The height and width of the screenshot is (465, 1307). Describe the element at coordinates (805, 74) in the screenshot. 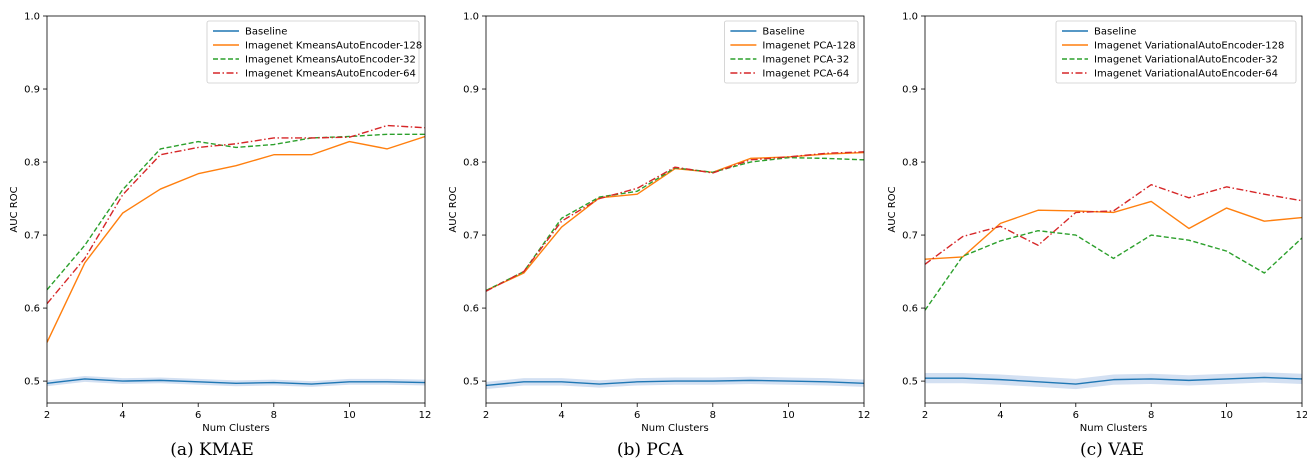

I see `legend-entry: Imagenet PCA-64` at that location.